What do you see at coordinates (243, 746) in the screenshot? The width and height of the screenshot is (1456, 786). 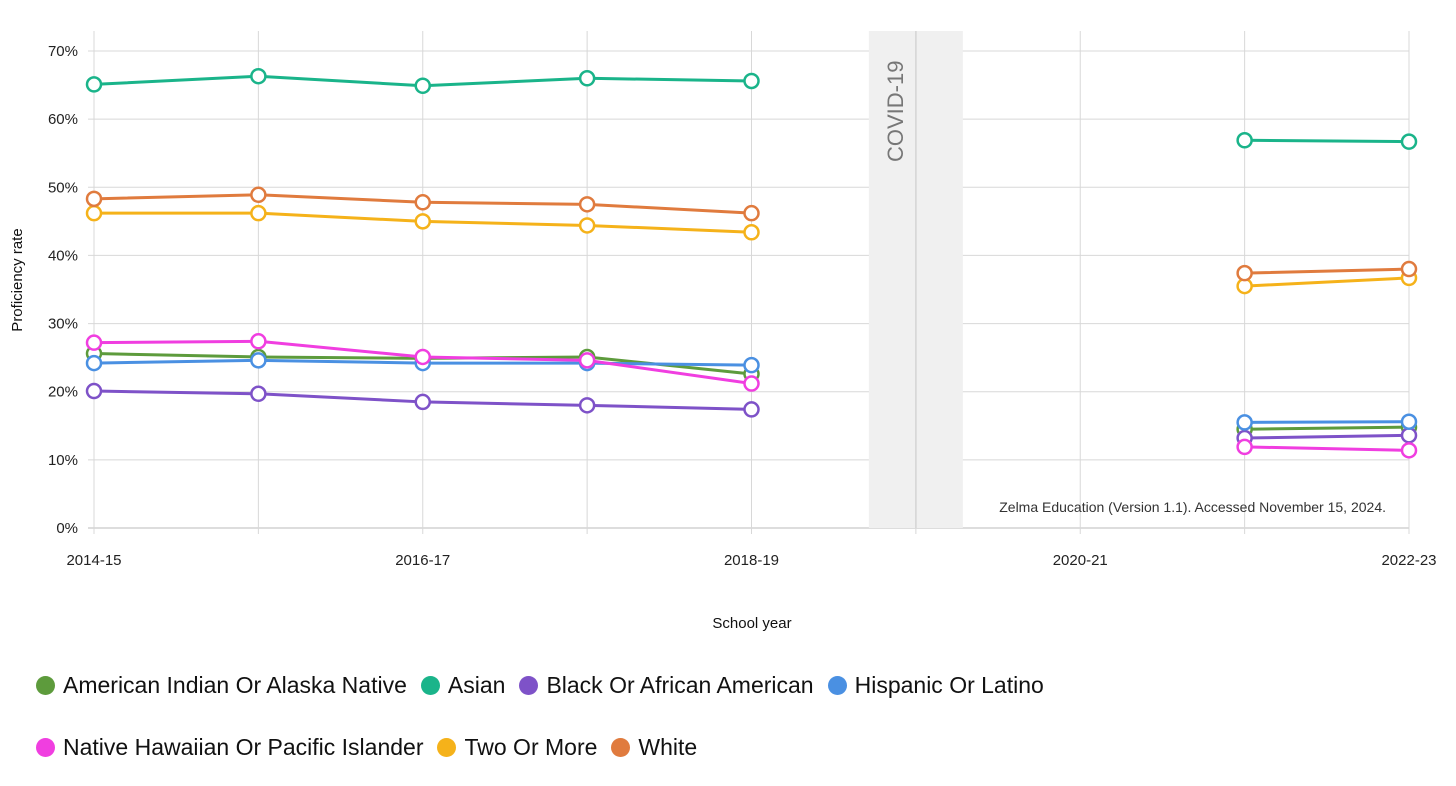 I see `legend-label: Native Hawaiian Or Pacific Islander` at bounding box center [243, 746].